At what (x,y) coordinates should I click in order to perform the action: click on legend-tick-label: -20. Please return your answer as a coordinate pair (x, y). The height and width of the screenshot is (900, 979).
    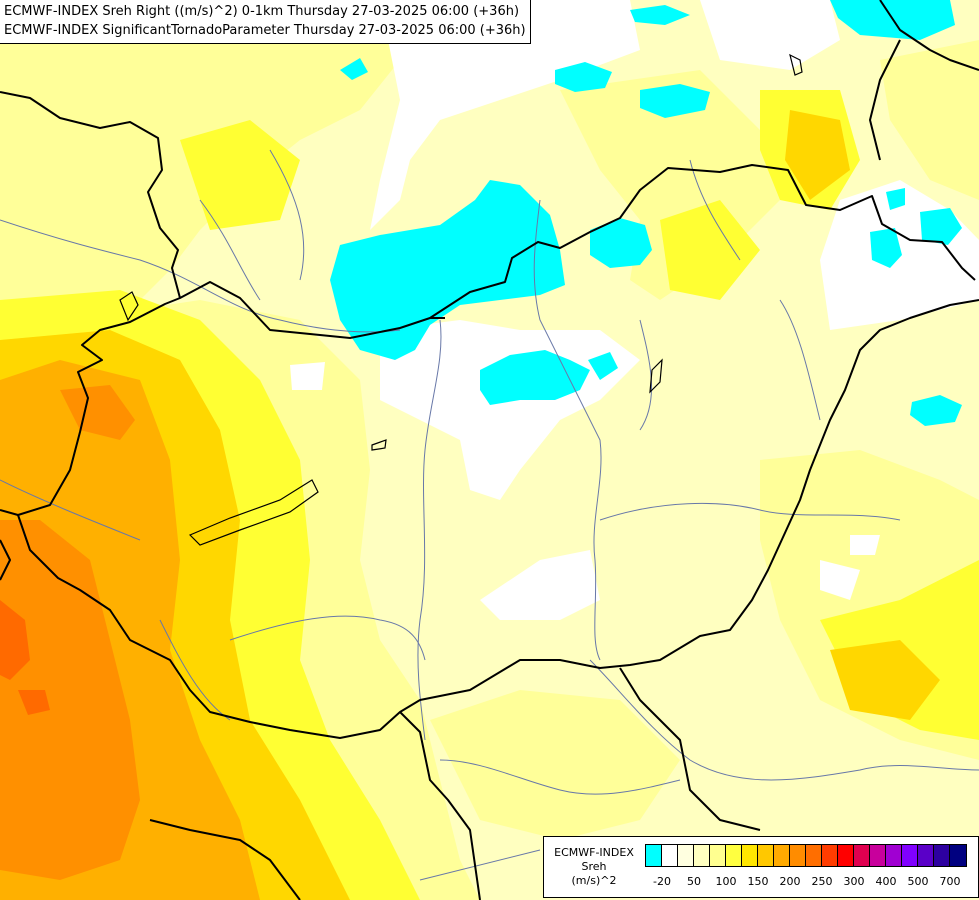
    Looking at the image, I should click on (662, 881).